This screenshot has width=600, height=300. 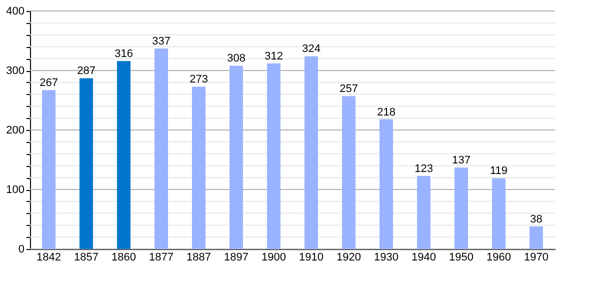 I want to click on x-tick-label: 1887, so click(x=198, y=258).